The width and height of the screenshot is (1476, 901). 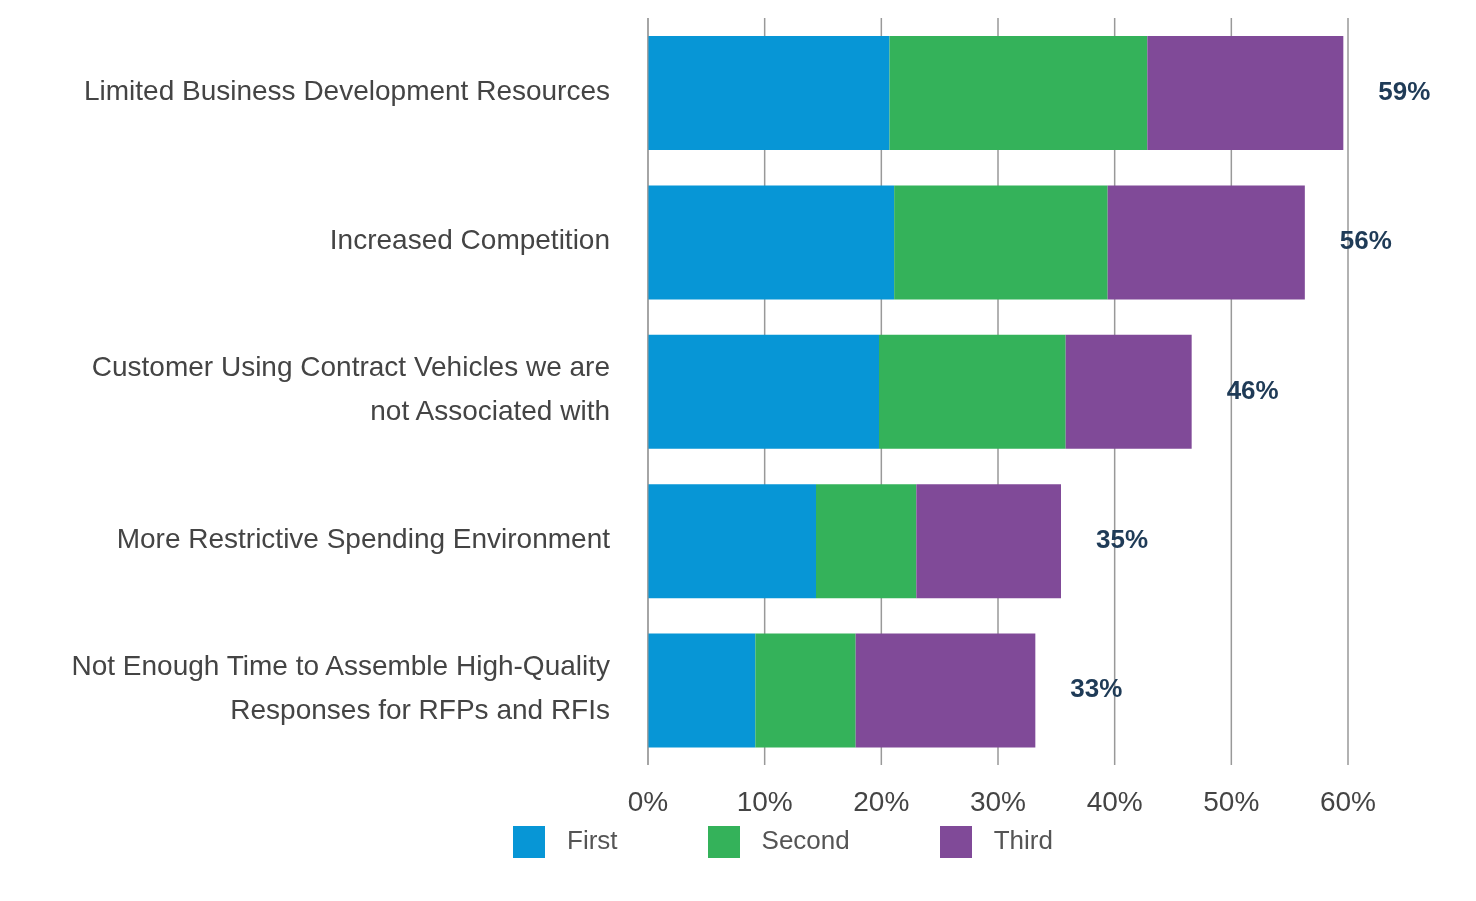 What do you see at coordinates (1231, 801) in the screenshot?
I see `x-tick-label: 50%` at bounding box center [1231, 801].